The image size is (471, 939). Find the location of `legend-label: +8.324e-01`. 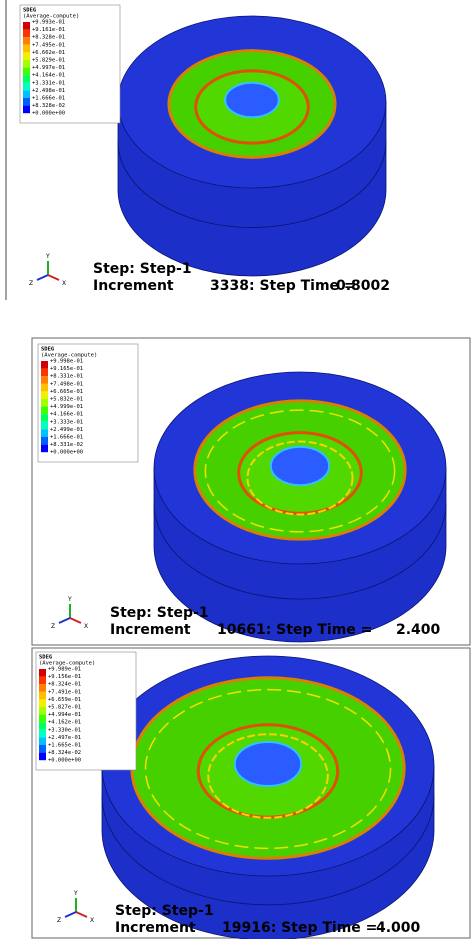

legend-label: +8.324e-01 is located at coordinates (64, 685).